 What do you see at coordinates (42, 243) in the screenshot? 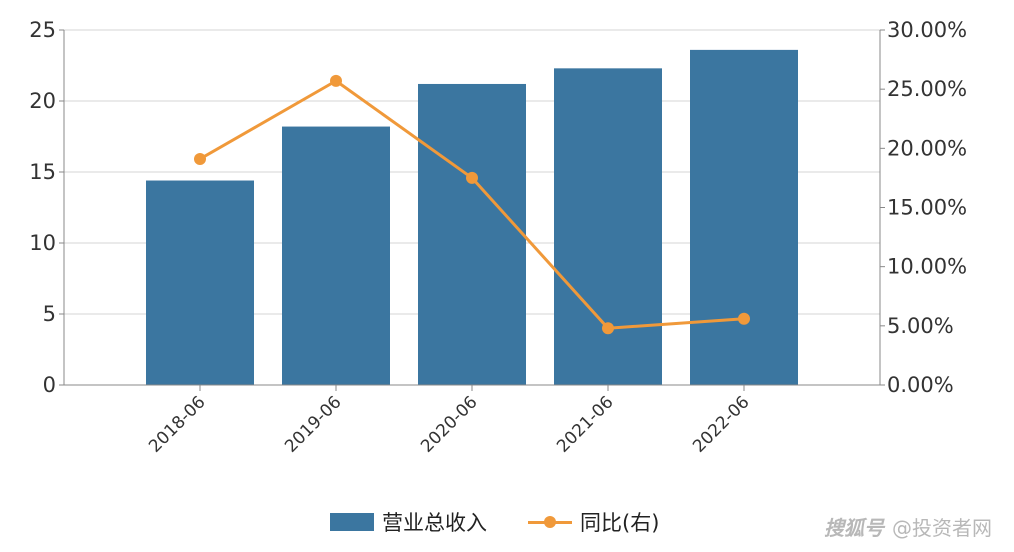
I see `left-axis-tick-label: 10` at bounding box center [42, 243].